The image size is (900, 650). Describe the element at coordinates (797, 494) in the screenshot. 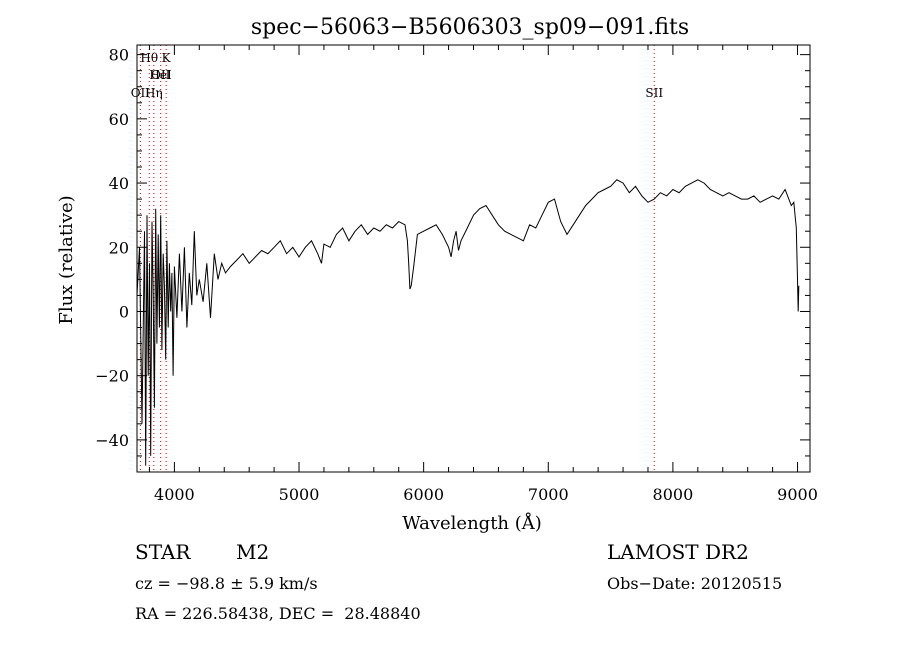

I see `x-tick-label: 9000` at that location.